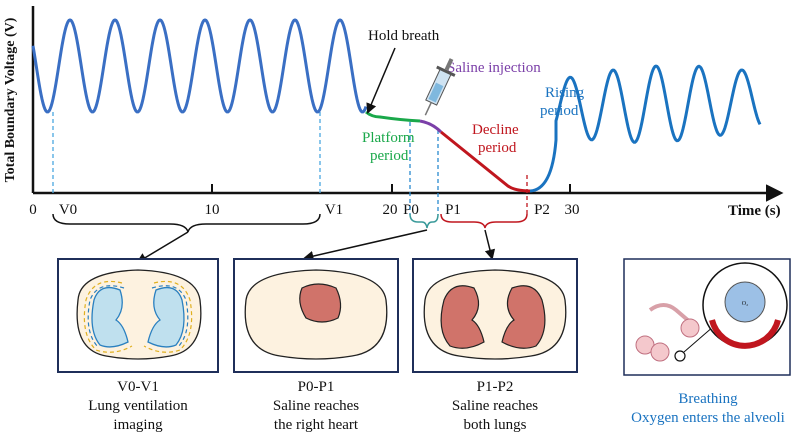 This screenshot has height=443, width=799. Describe the element at coordinates (316, 246) in the screenshot. I see `arrows` at that location.